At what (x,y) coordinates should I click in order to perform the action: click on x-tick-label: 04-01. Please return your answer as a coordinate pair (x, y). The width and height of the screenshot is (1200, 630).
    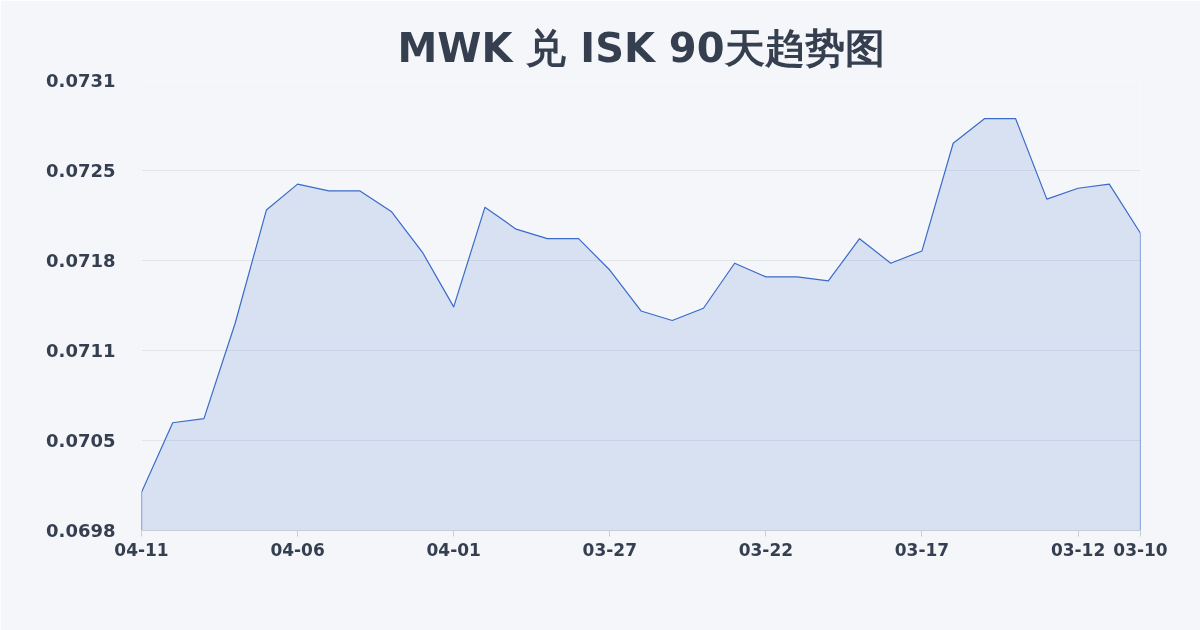
    Looking at the image, I should click on (453, 549).